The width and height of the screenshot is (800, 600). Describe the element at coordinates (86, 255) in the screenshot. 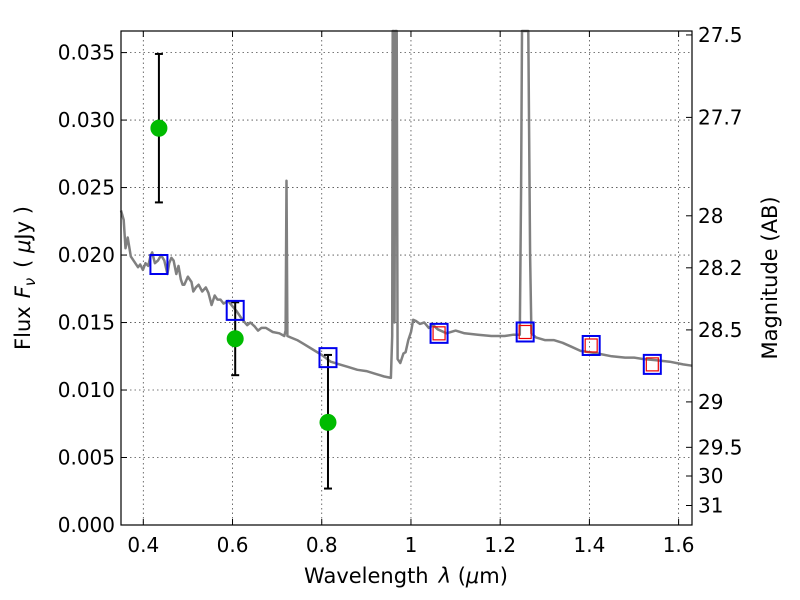

I see `y-tick-label: 0.020` at that location.